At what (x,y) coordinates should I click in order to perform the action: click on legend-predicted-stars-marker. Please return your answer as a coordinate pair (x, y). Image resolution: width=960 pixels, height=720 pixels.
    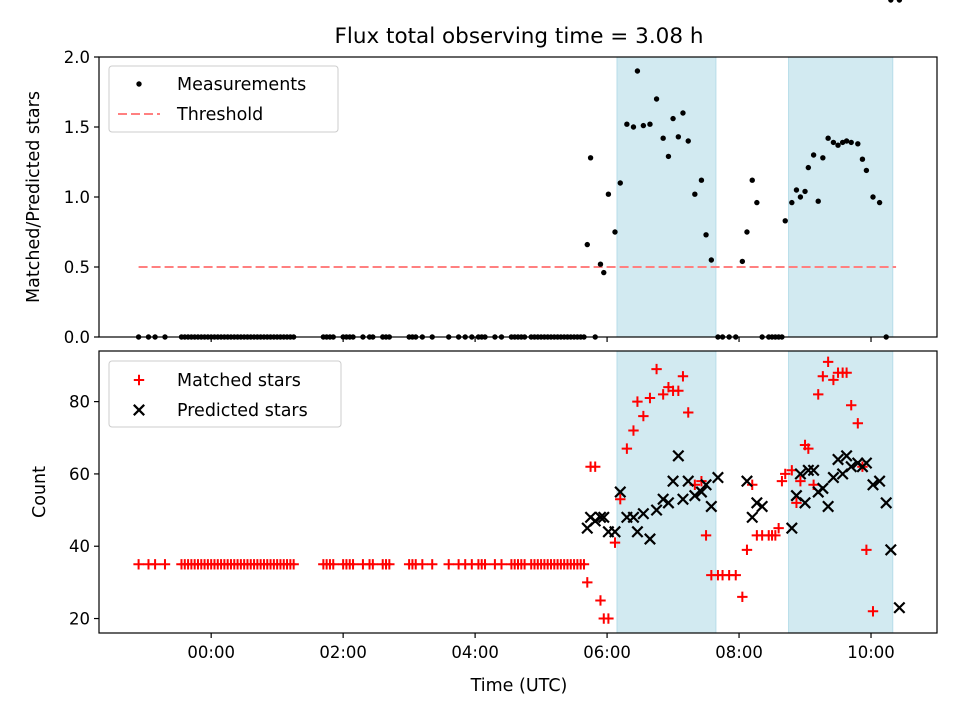
    Looking at the image, I should click on (139, 410).